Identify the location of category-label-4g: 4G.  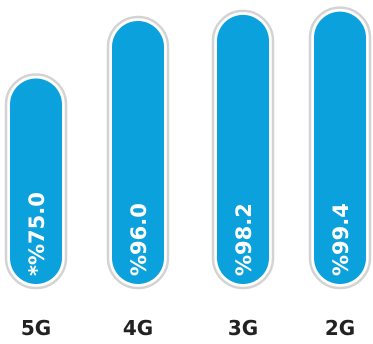
(138, 328).